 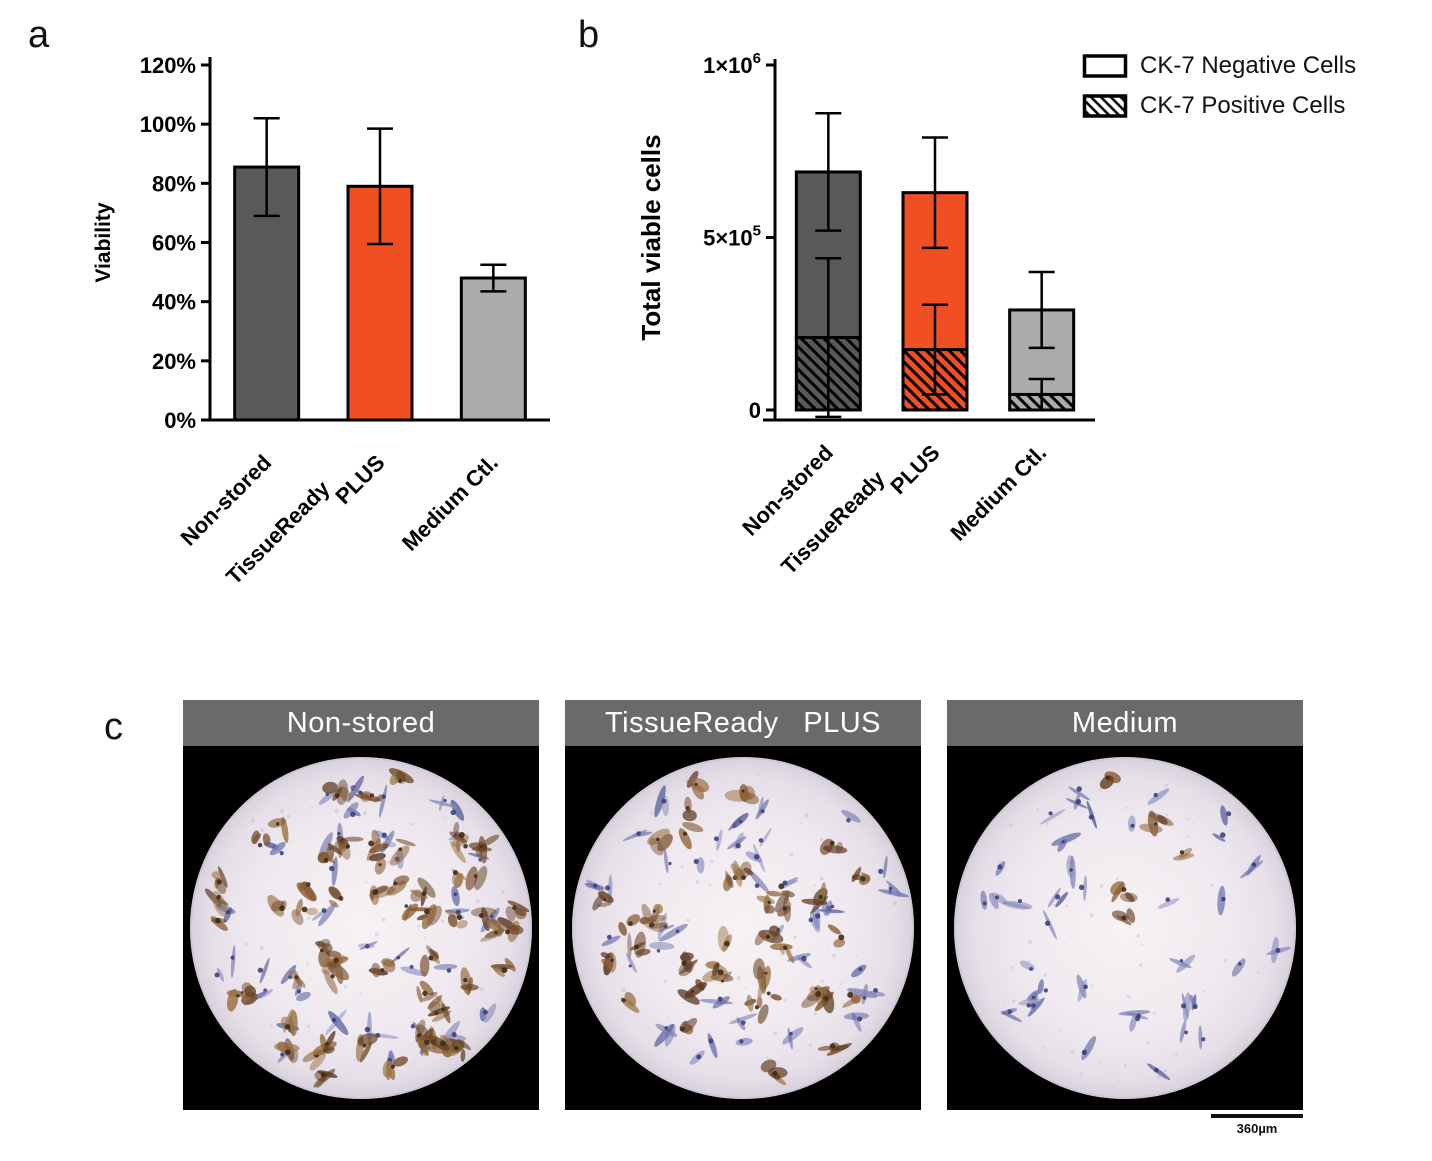 I want to click on scale-bar: 360µm, so click(x=1257, y=1125).